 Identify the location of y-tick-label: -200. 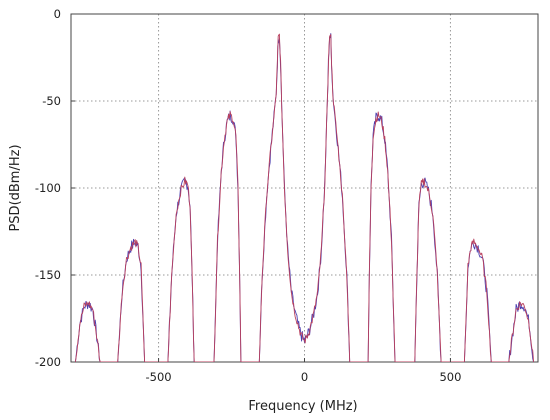
(48, 362).